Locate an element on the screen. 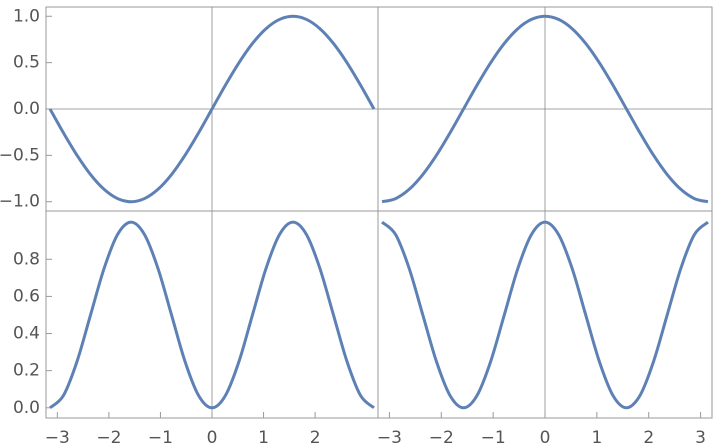  x-tick-label: 3 is located at coordinates (700, 438).